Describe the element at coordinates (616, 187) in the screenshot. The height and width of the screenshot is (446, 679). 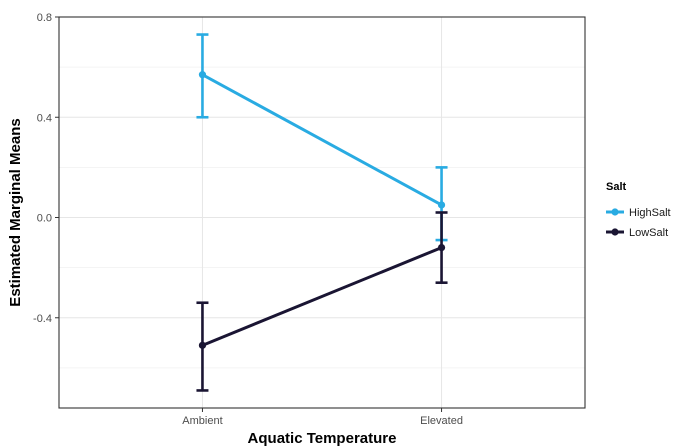
I see `legend-title: Salt` at that location.